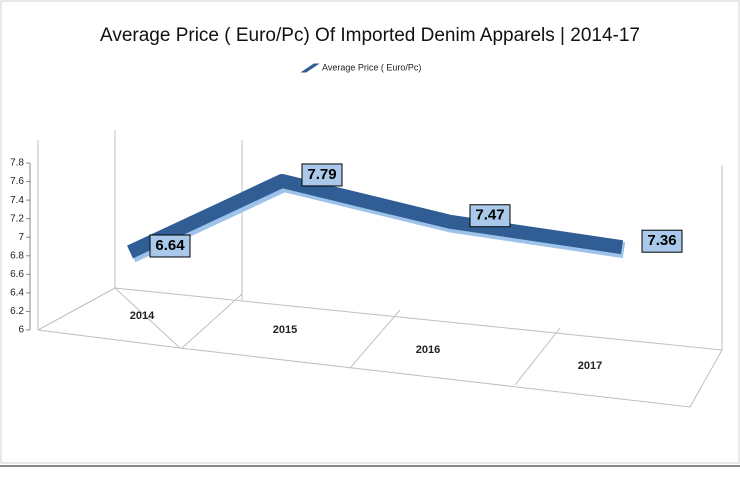 The width and height of the screenshot is (740, 498). Describe the element at coordinates (17, 200) in the screenshot. I see `y-tick-label: 7.4` at that location.